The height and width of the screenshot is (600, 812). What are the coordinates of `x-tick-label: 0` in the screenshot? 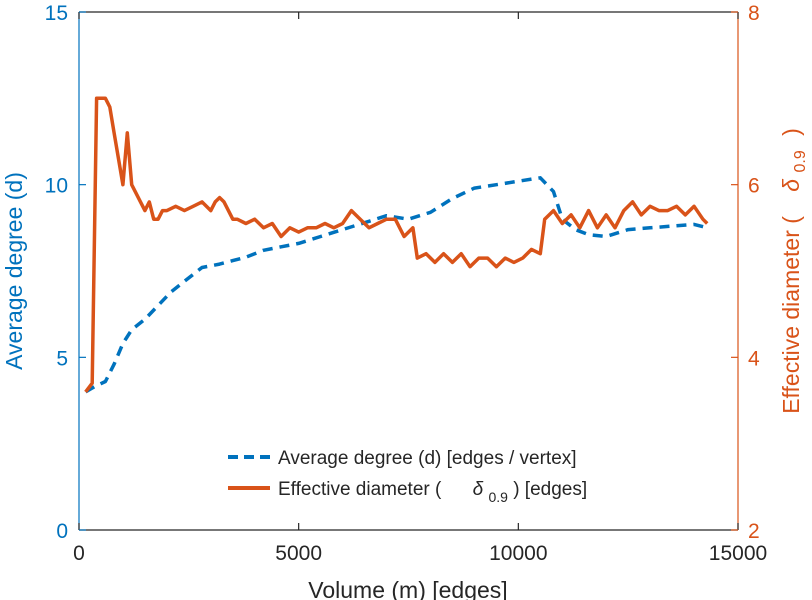 It's located at (79, 553).